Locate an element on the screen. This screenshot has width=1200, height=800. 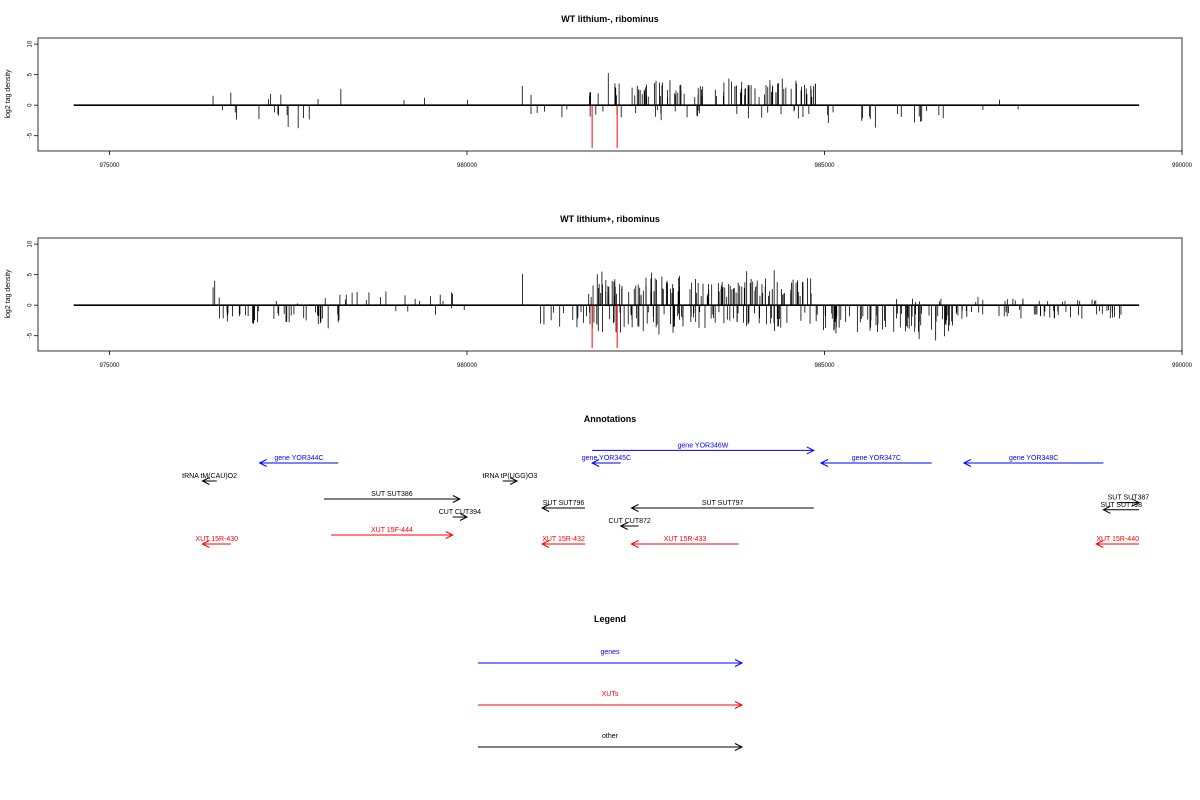
annotation-feature: tRNA tP(UGG)O3 is located at coordinates (509, 479).